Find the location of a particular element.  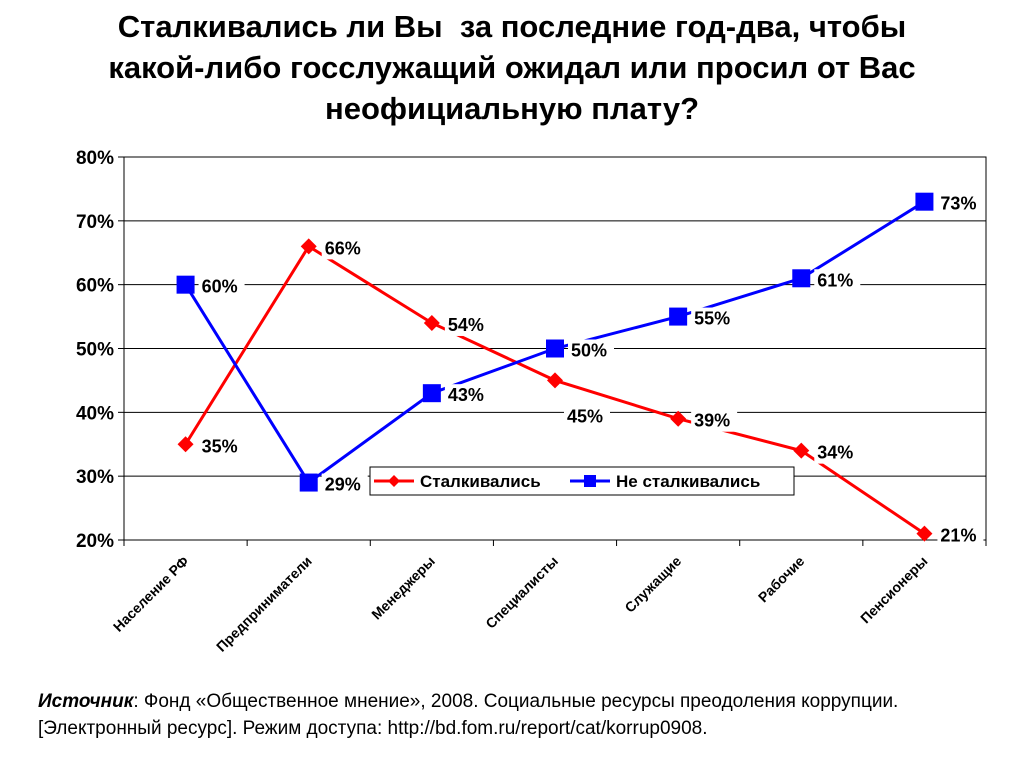

y-tick-label: 50% is located at coordinates (95, 350).